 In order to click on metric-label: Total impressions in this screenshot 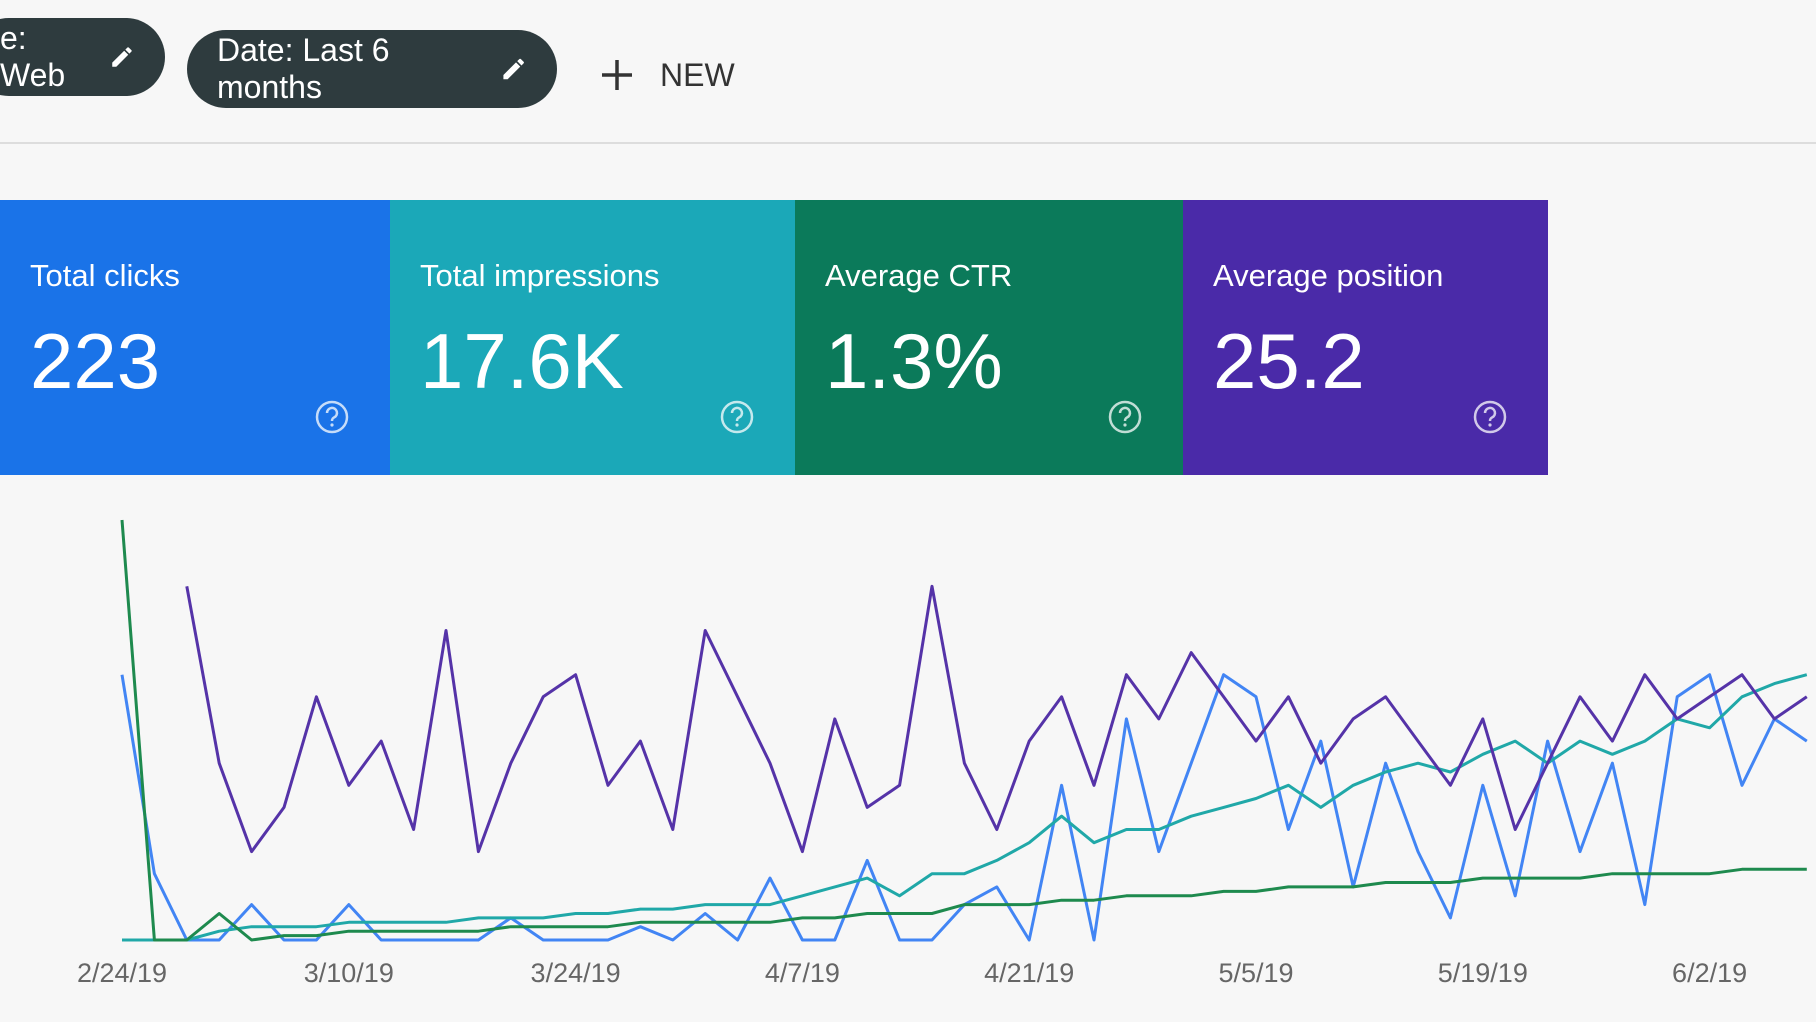, I will do `click(540, 275)`.